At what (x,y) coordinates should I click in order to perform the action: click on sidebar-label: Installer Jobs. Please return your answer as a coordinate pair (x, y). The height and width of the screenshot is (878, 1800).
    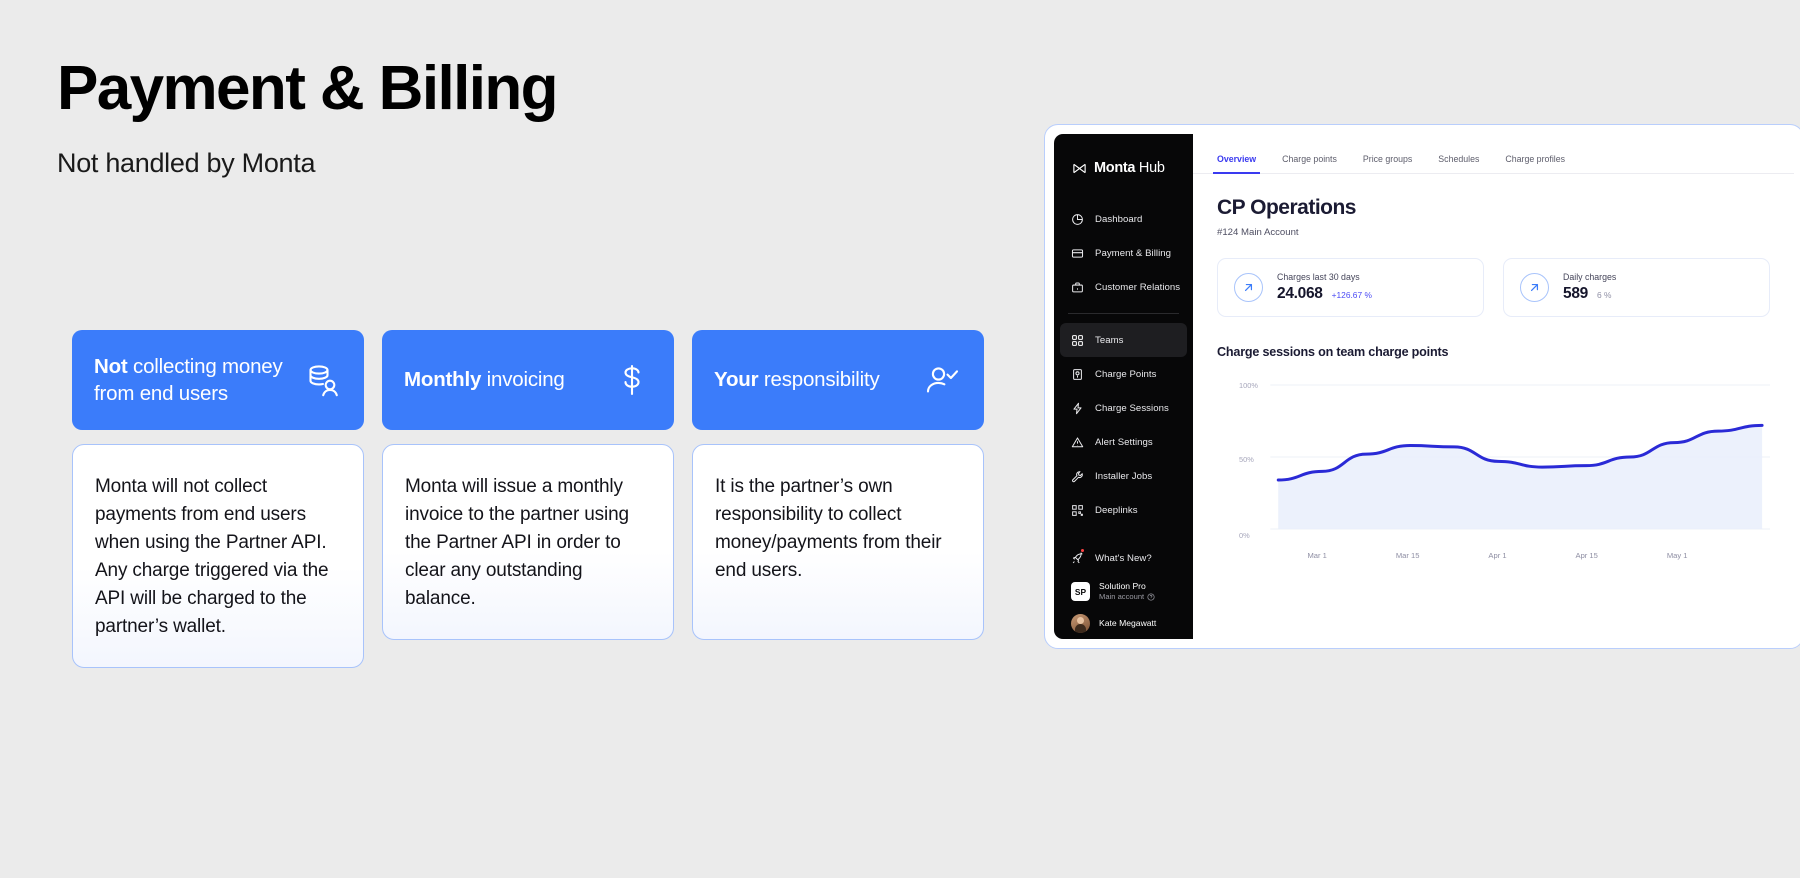
    Looking at the image, I should click on (1124, 476).